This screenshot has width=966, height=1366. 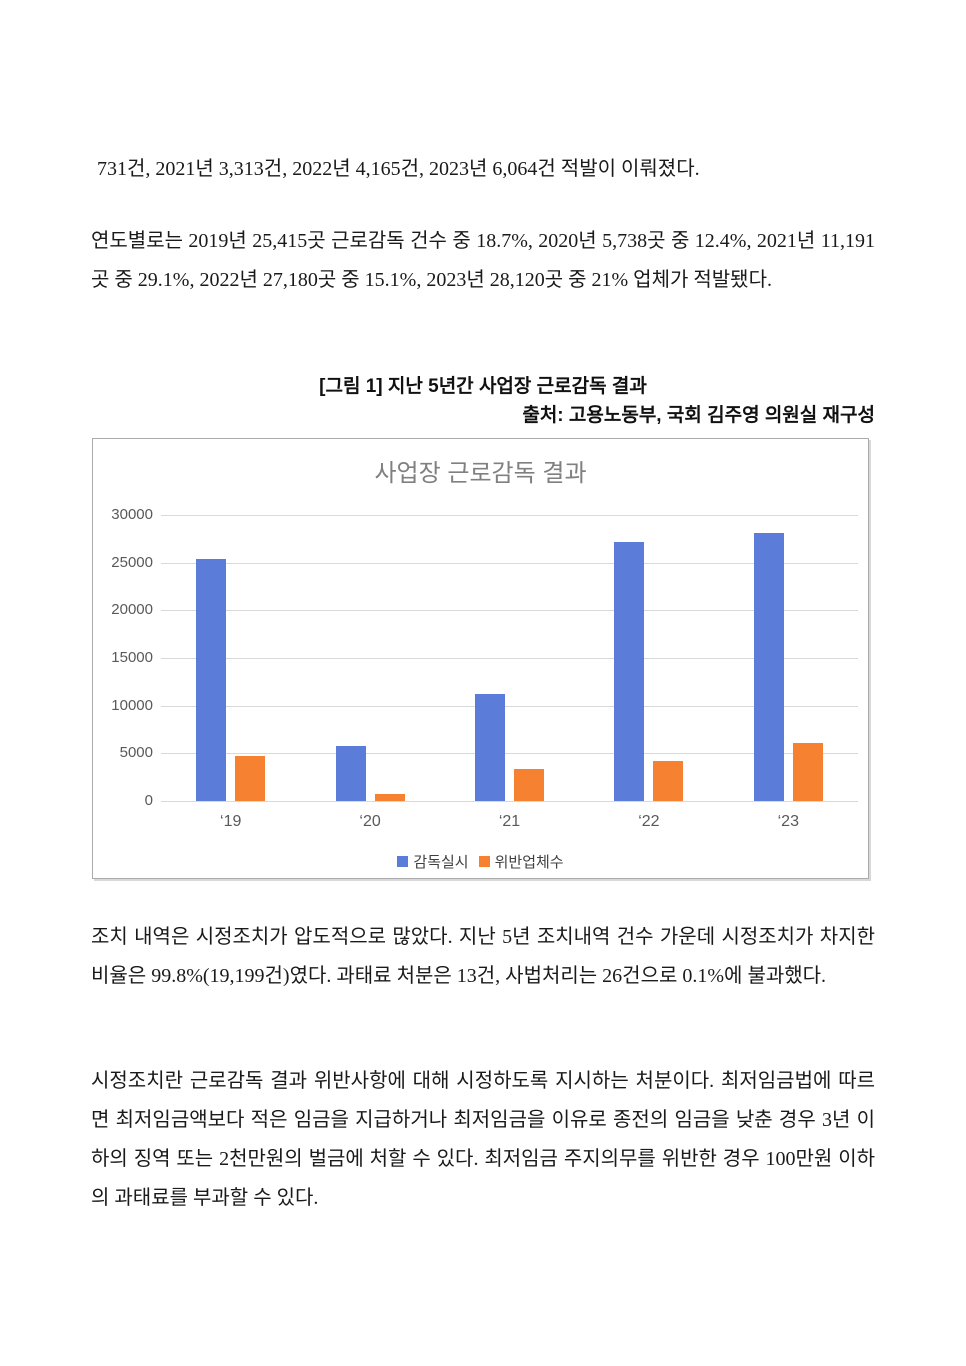 I want to click on bar-위반업체수-23, so click(x=807, y=772).